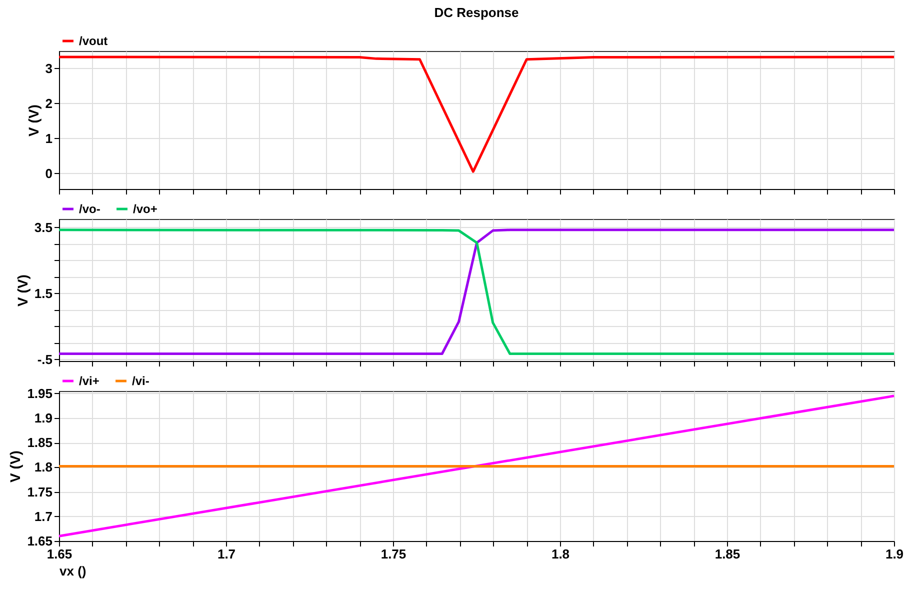 This screenshot has height=615, width=915. What do you see at coordinates (39, 541) in the screenshot?
I see `y-tick-label: 1.65` at bounding box center [39, 541].